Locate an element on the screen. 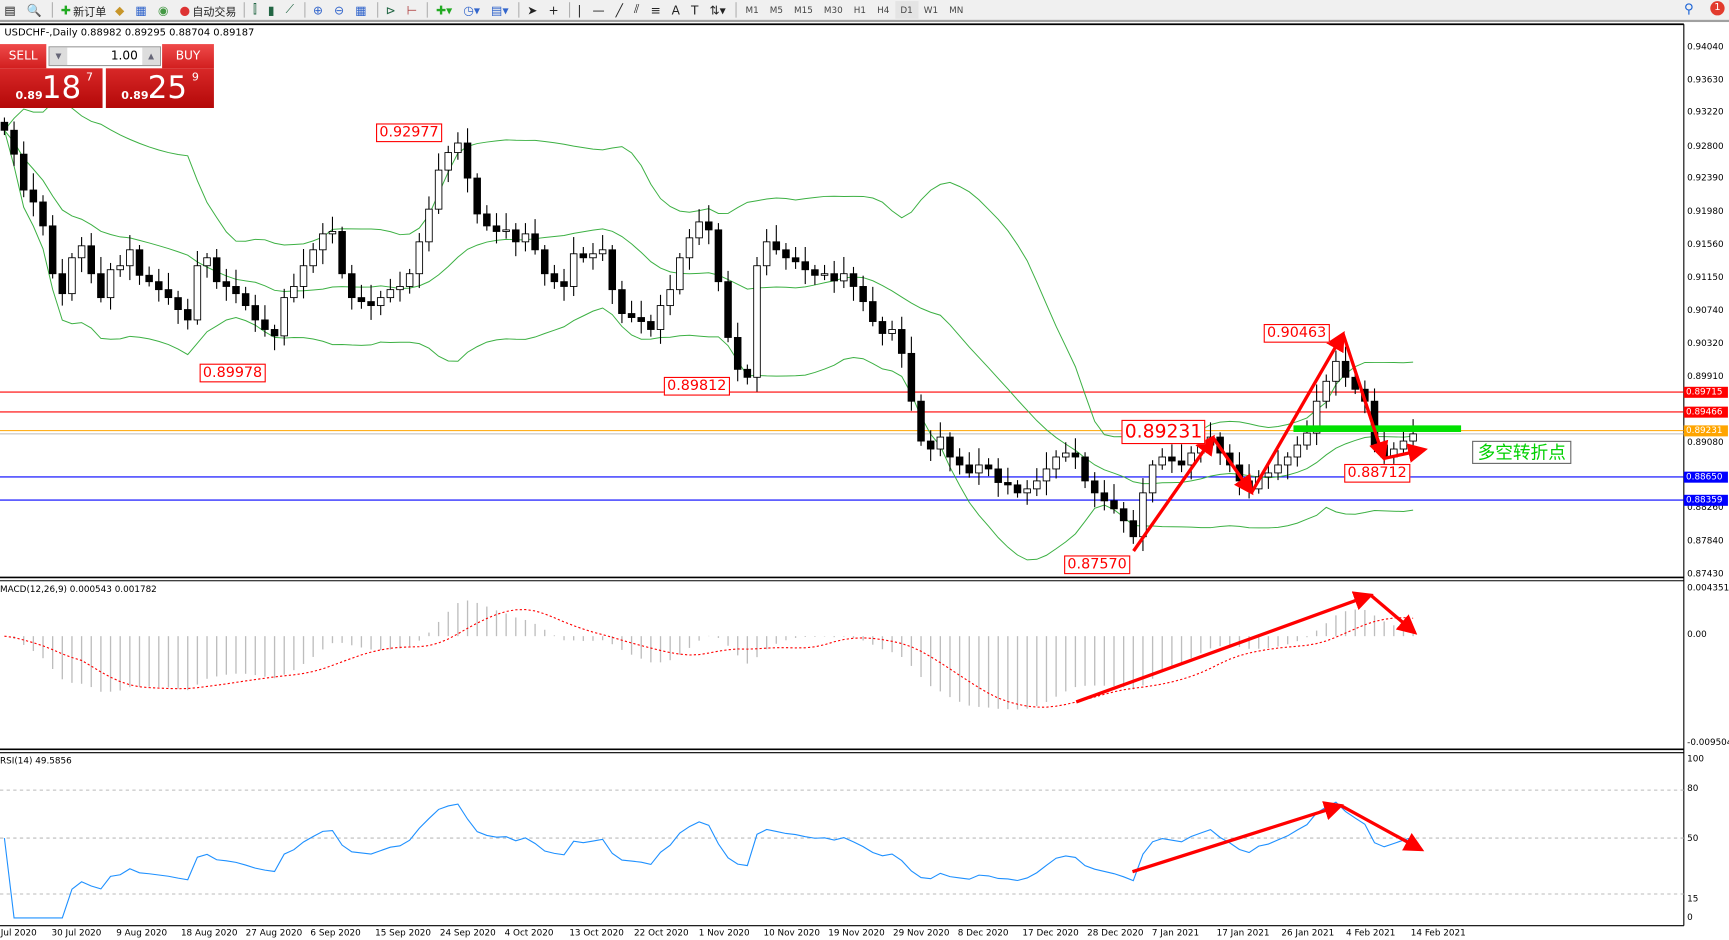 The width and height of the screenshot is (1729, 940). zoom-in-button: ⊕ is located at coordinates (318, 10).